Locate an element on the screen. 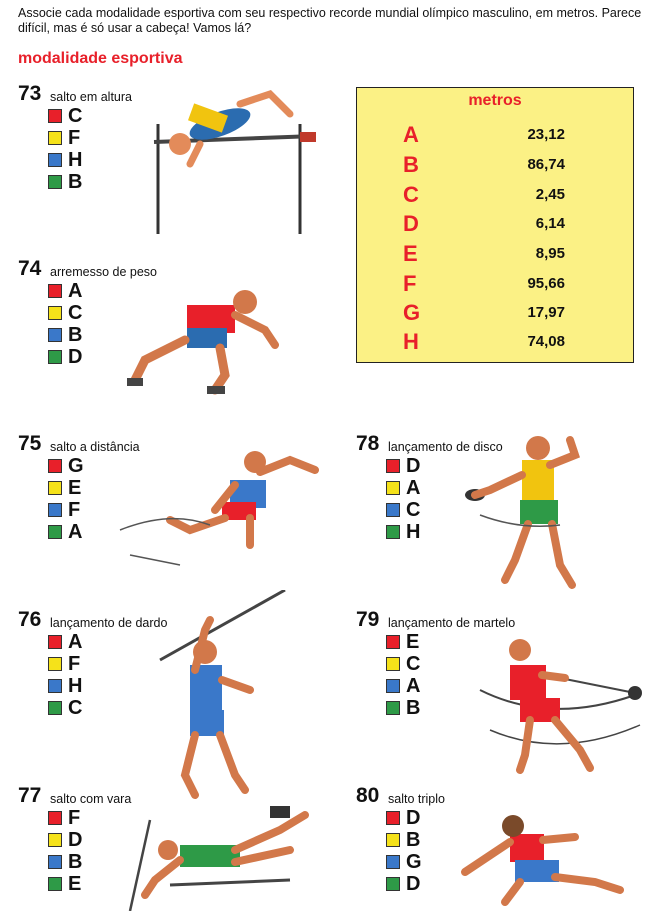 The image size is (651, 911). option-red: E is located at coordinates (403, 642).